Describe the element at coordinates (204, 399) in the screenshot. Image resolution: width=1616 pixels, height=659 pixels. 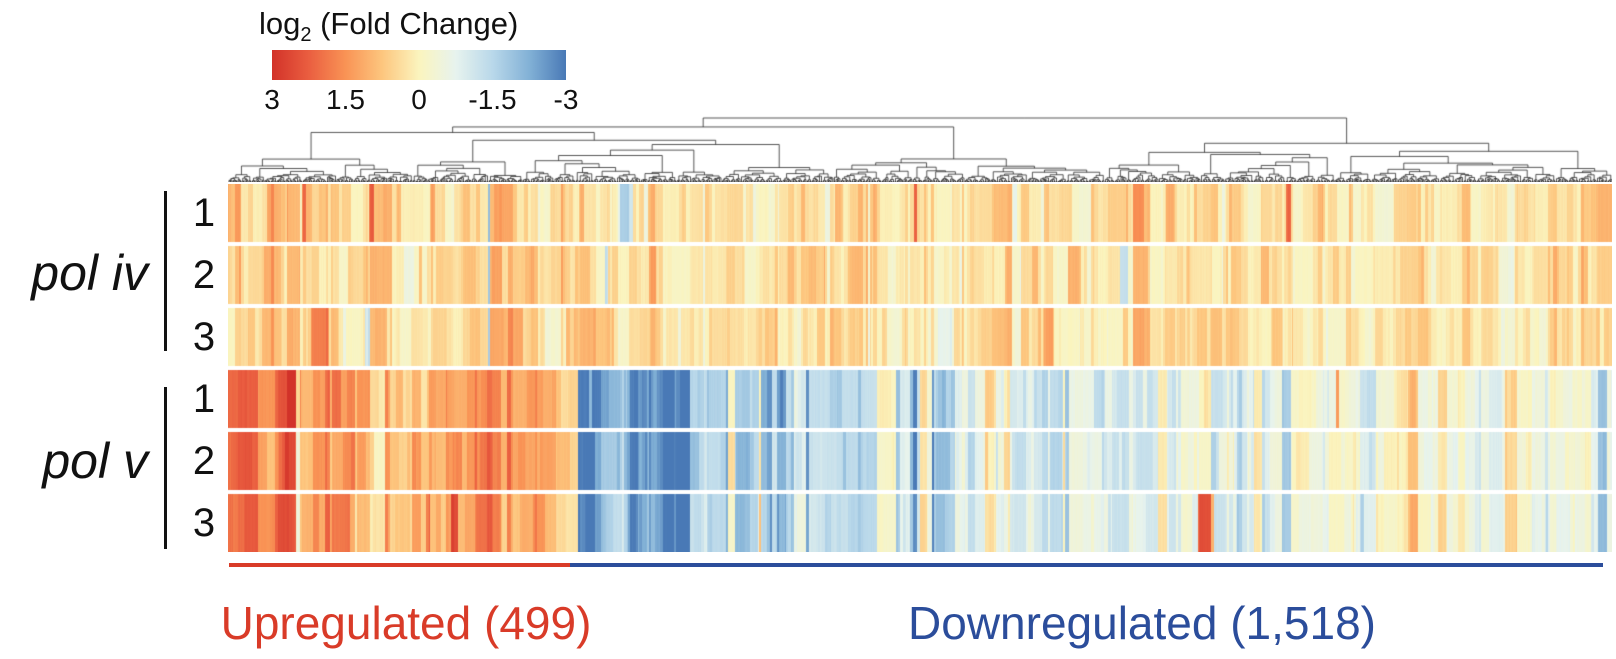
I see `replicate-label-pol-v-1: 1` at that location.